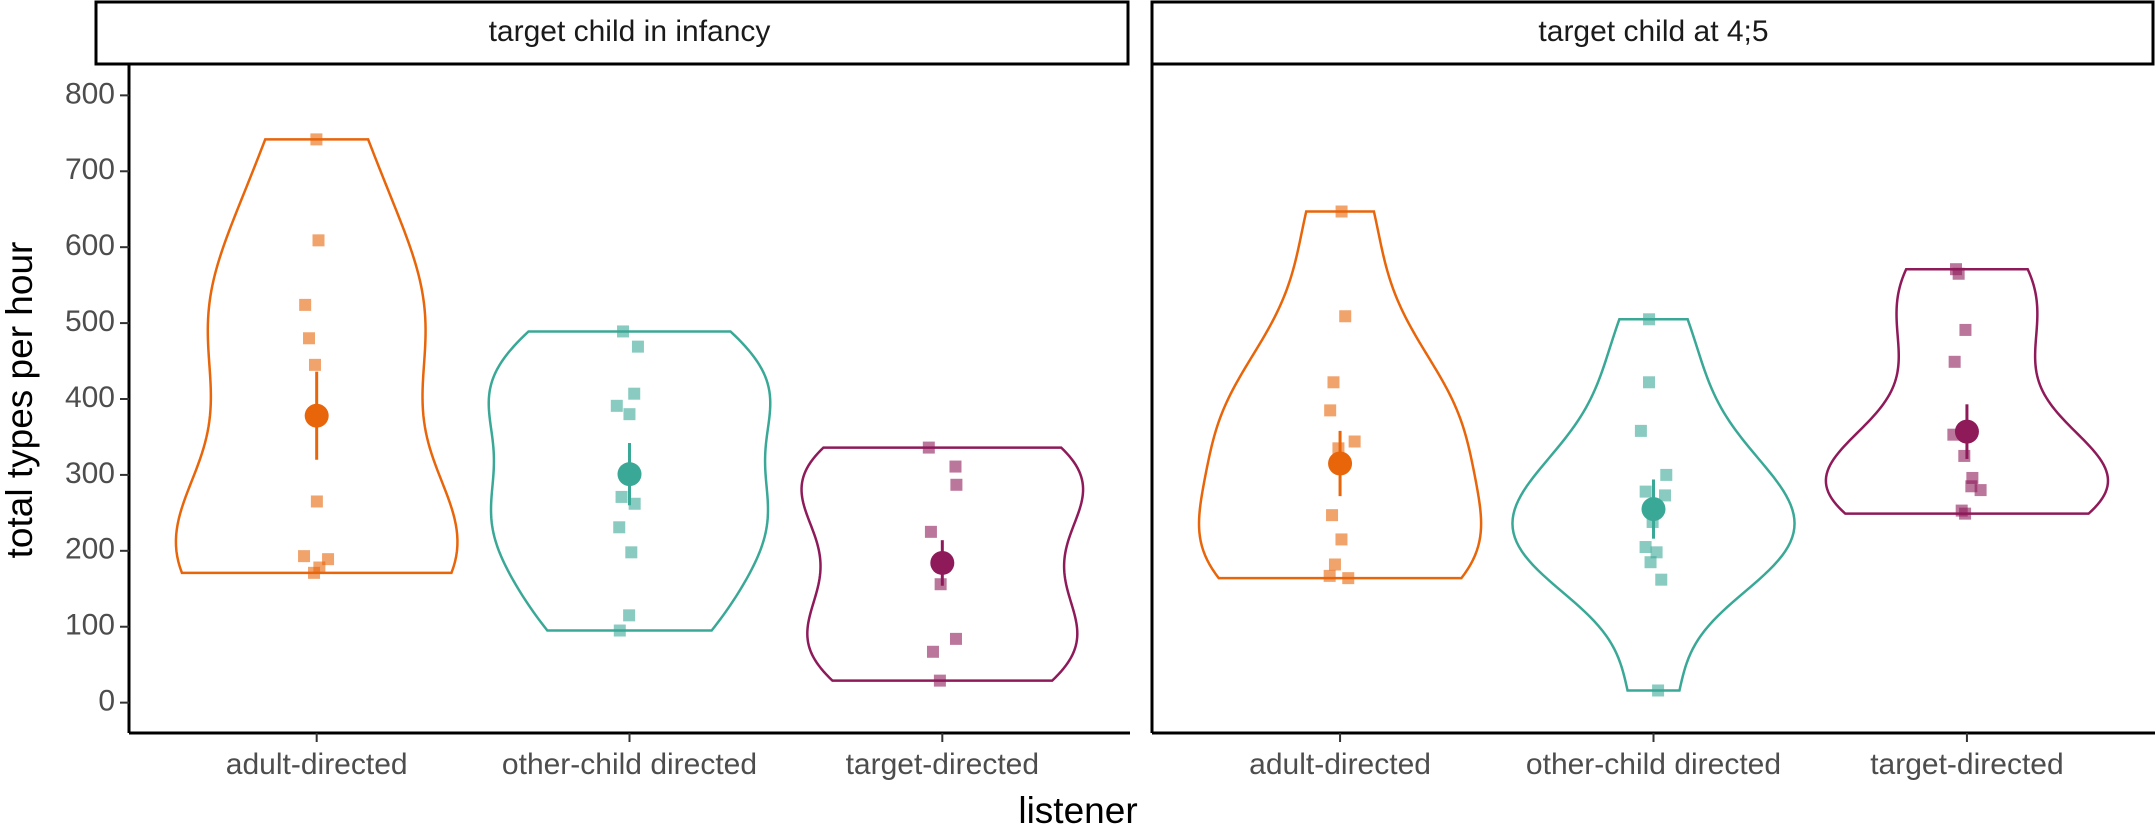  Describe the element at coordinates (90, 397) in the screenshot. I see `y-tick-label: 400` at that location.